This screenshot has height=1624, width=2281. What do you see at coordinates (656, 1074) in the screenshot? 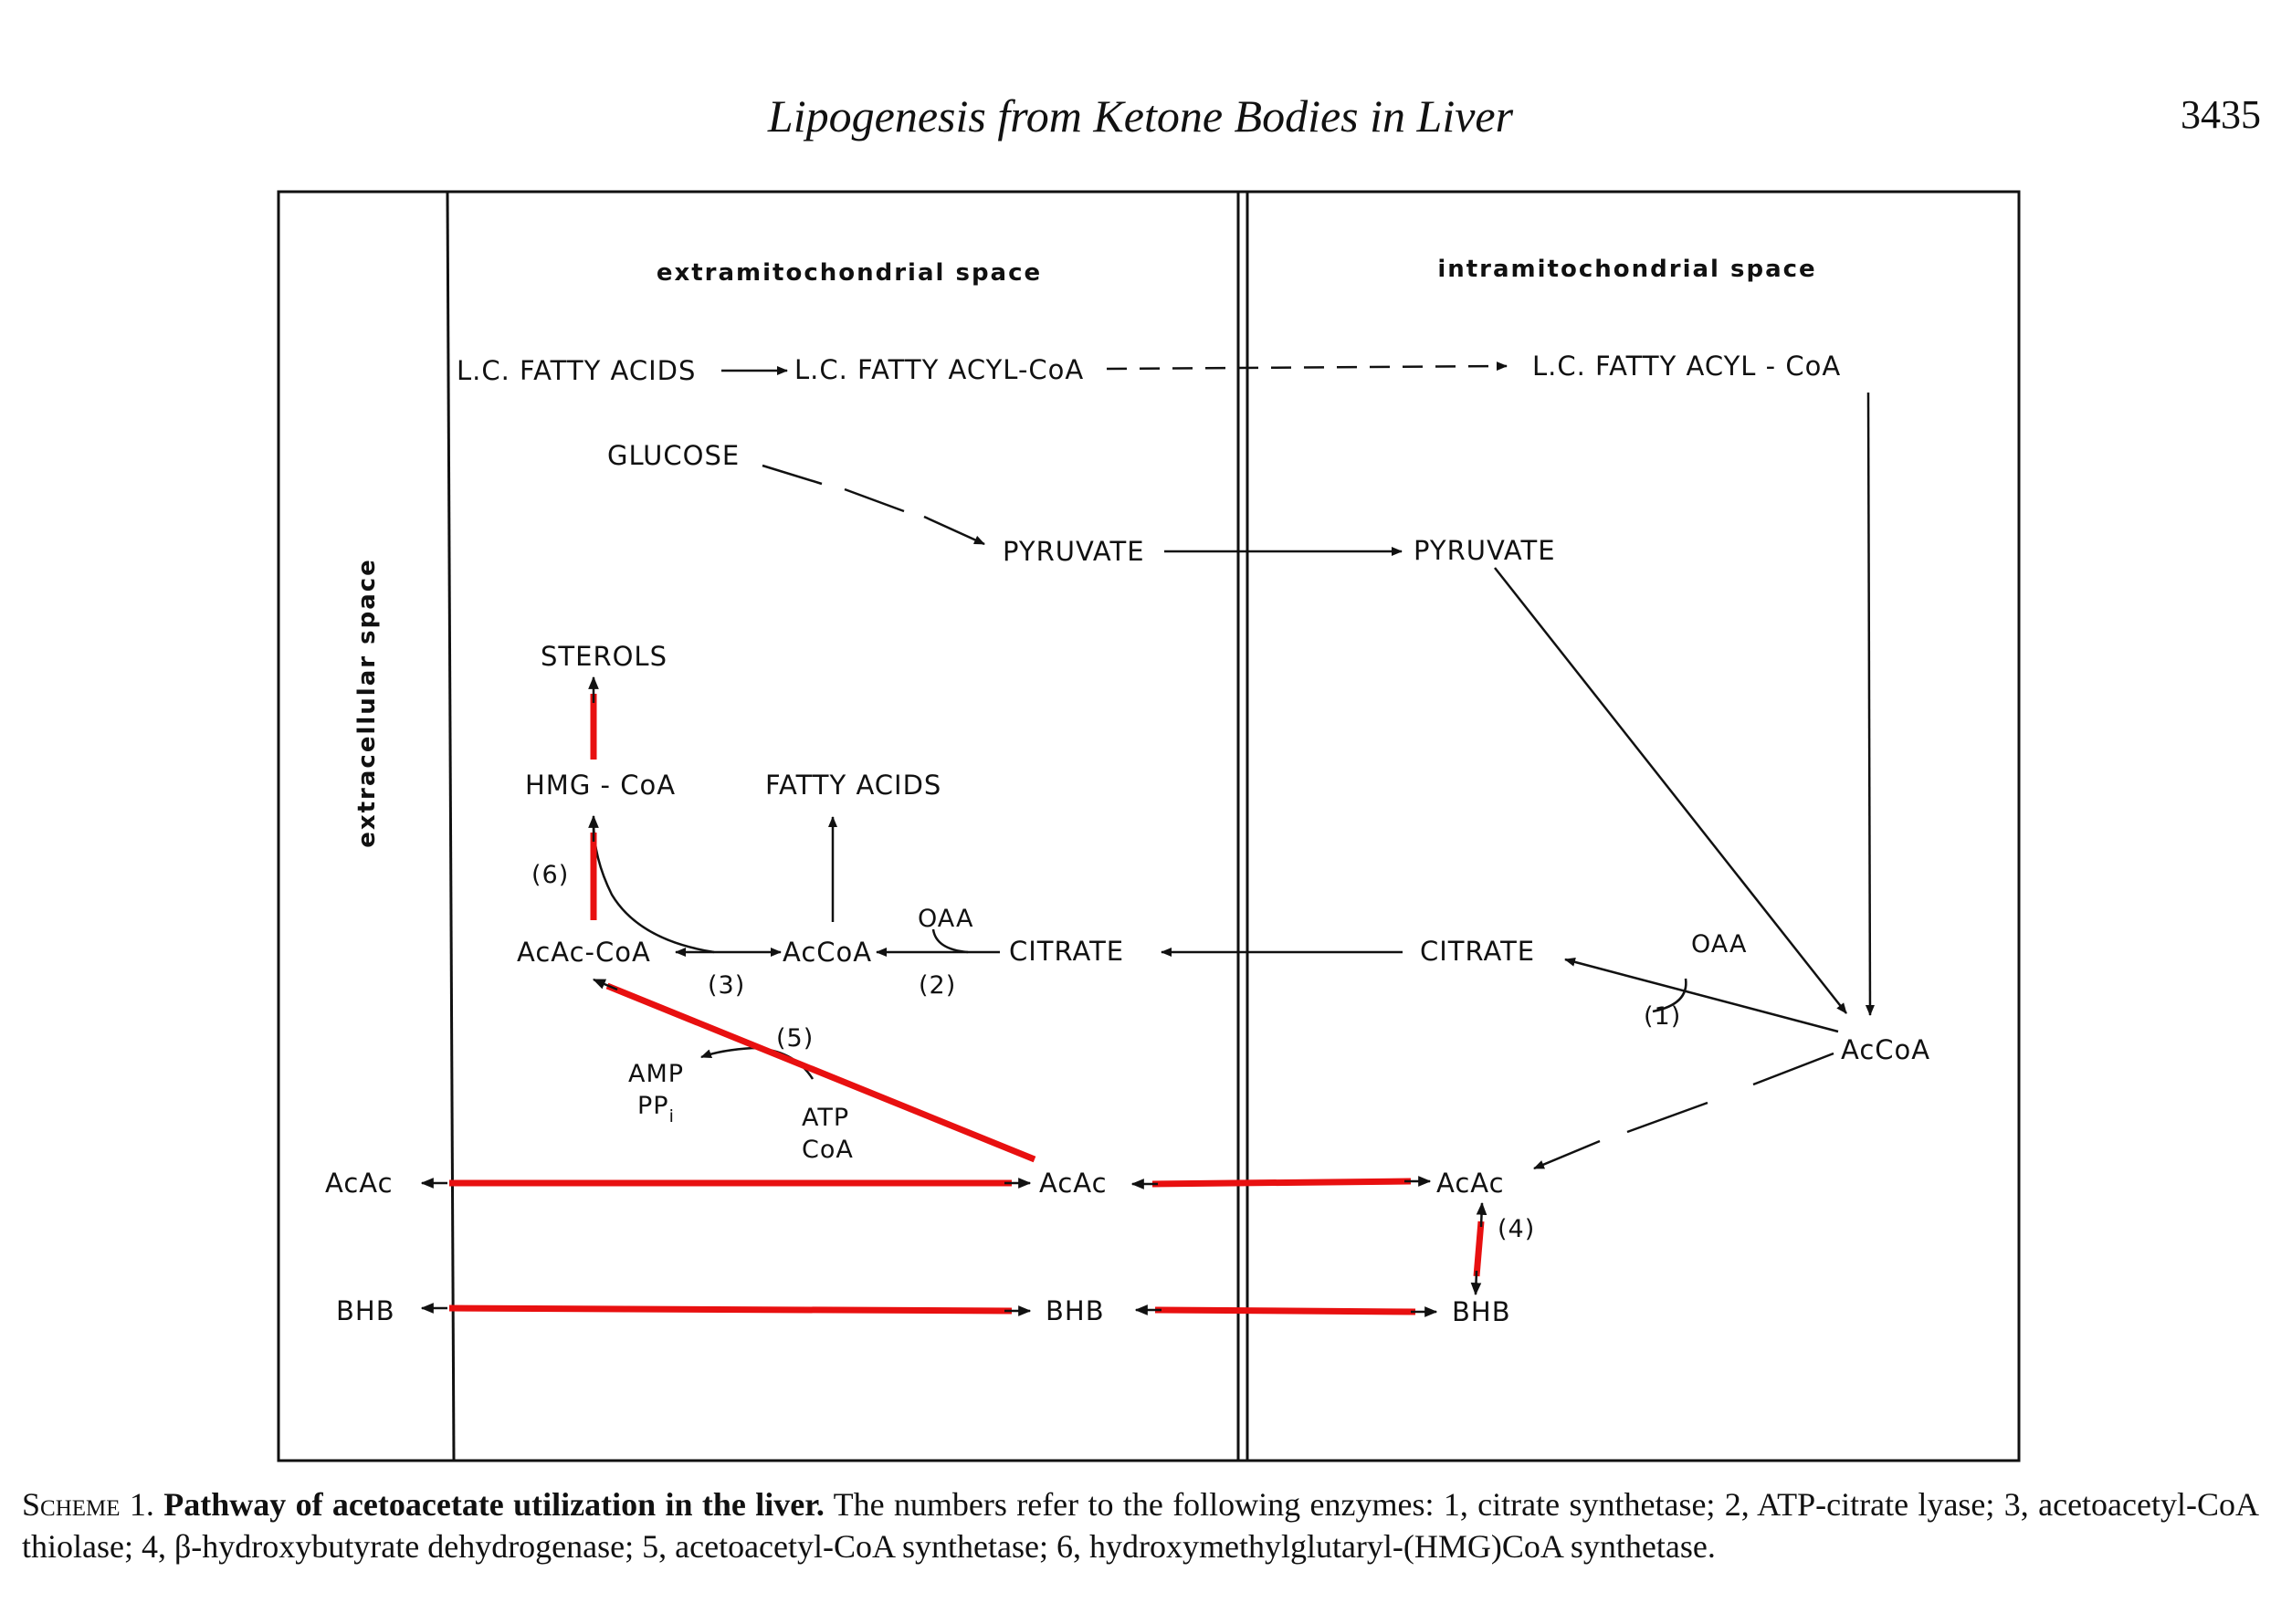
I see `amp-label: AMP` at bounding box center [656, 1074].